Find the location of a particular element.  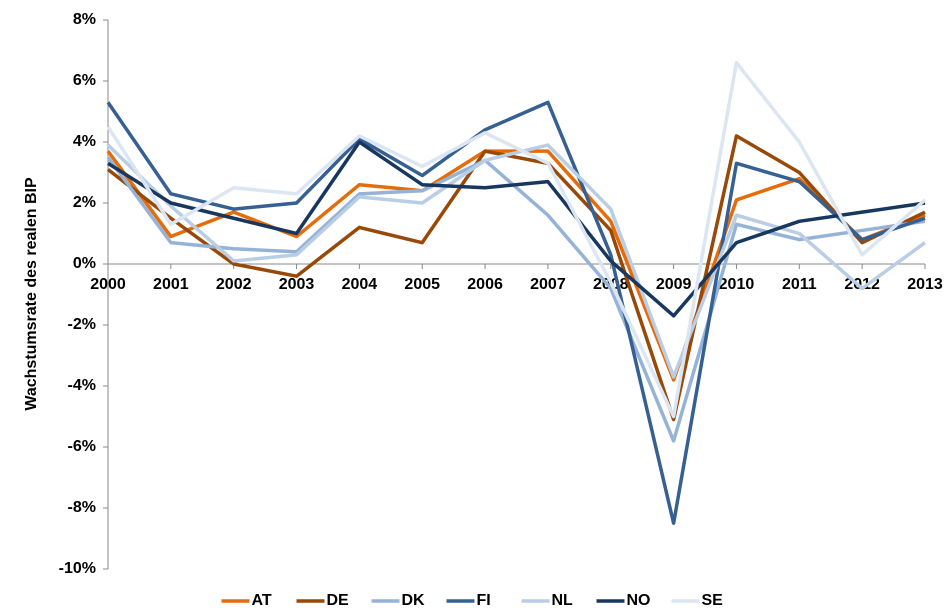

x-tick-label: 2006 is located at coordinates (485, 284).